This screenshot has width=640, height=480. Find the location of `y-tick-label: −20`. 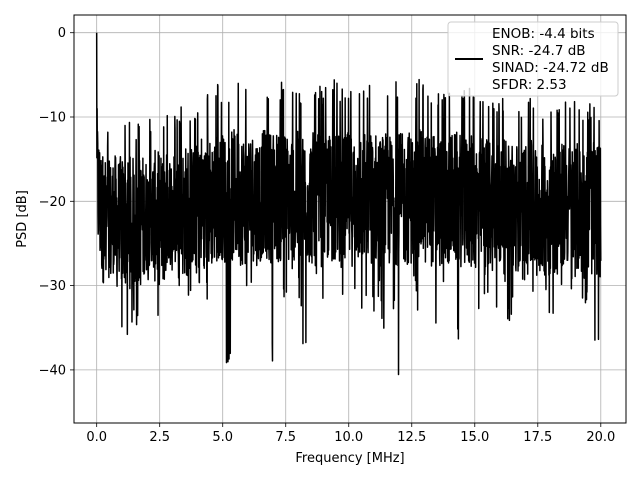

y-tick-label: −20 is located at coordinates (52, 202).